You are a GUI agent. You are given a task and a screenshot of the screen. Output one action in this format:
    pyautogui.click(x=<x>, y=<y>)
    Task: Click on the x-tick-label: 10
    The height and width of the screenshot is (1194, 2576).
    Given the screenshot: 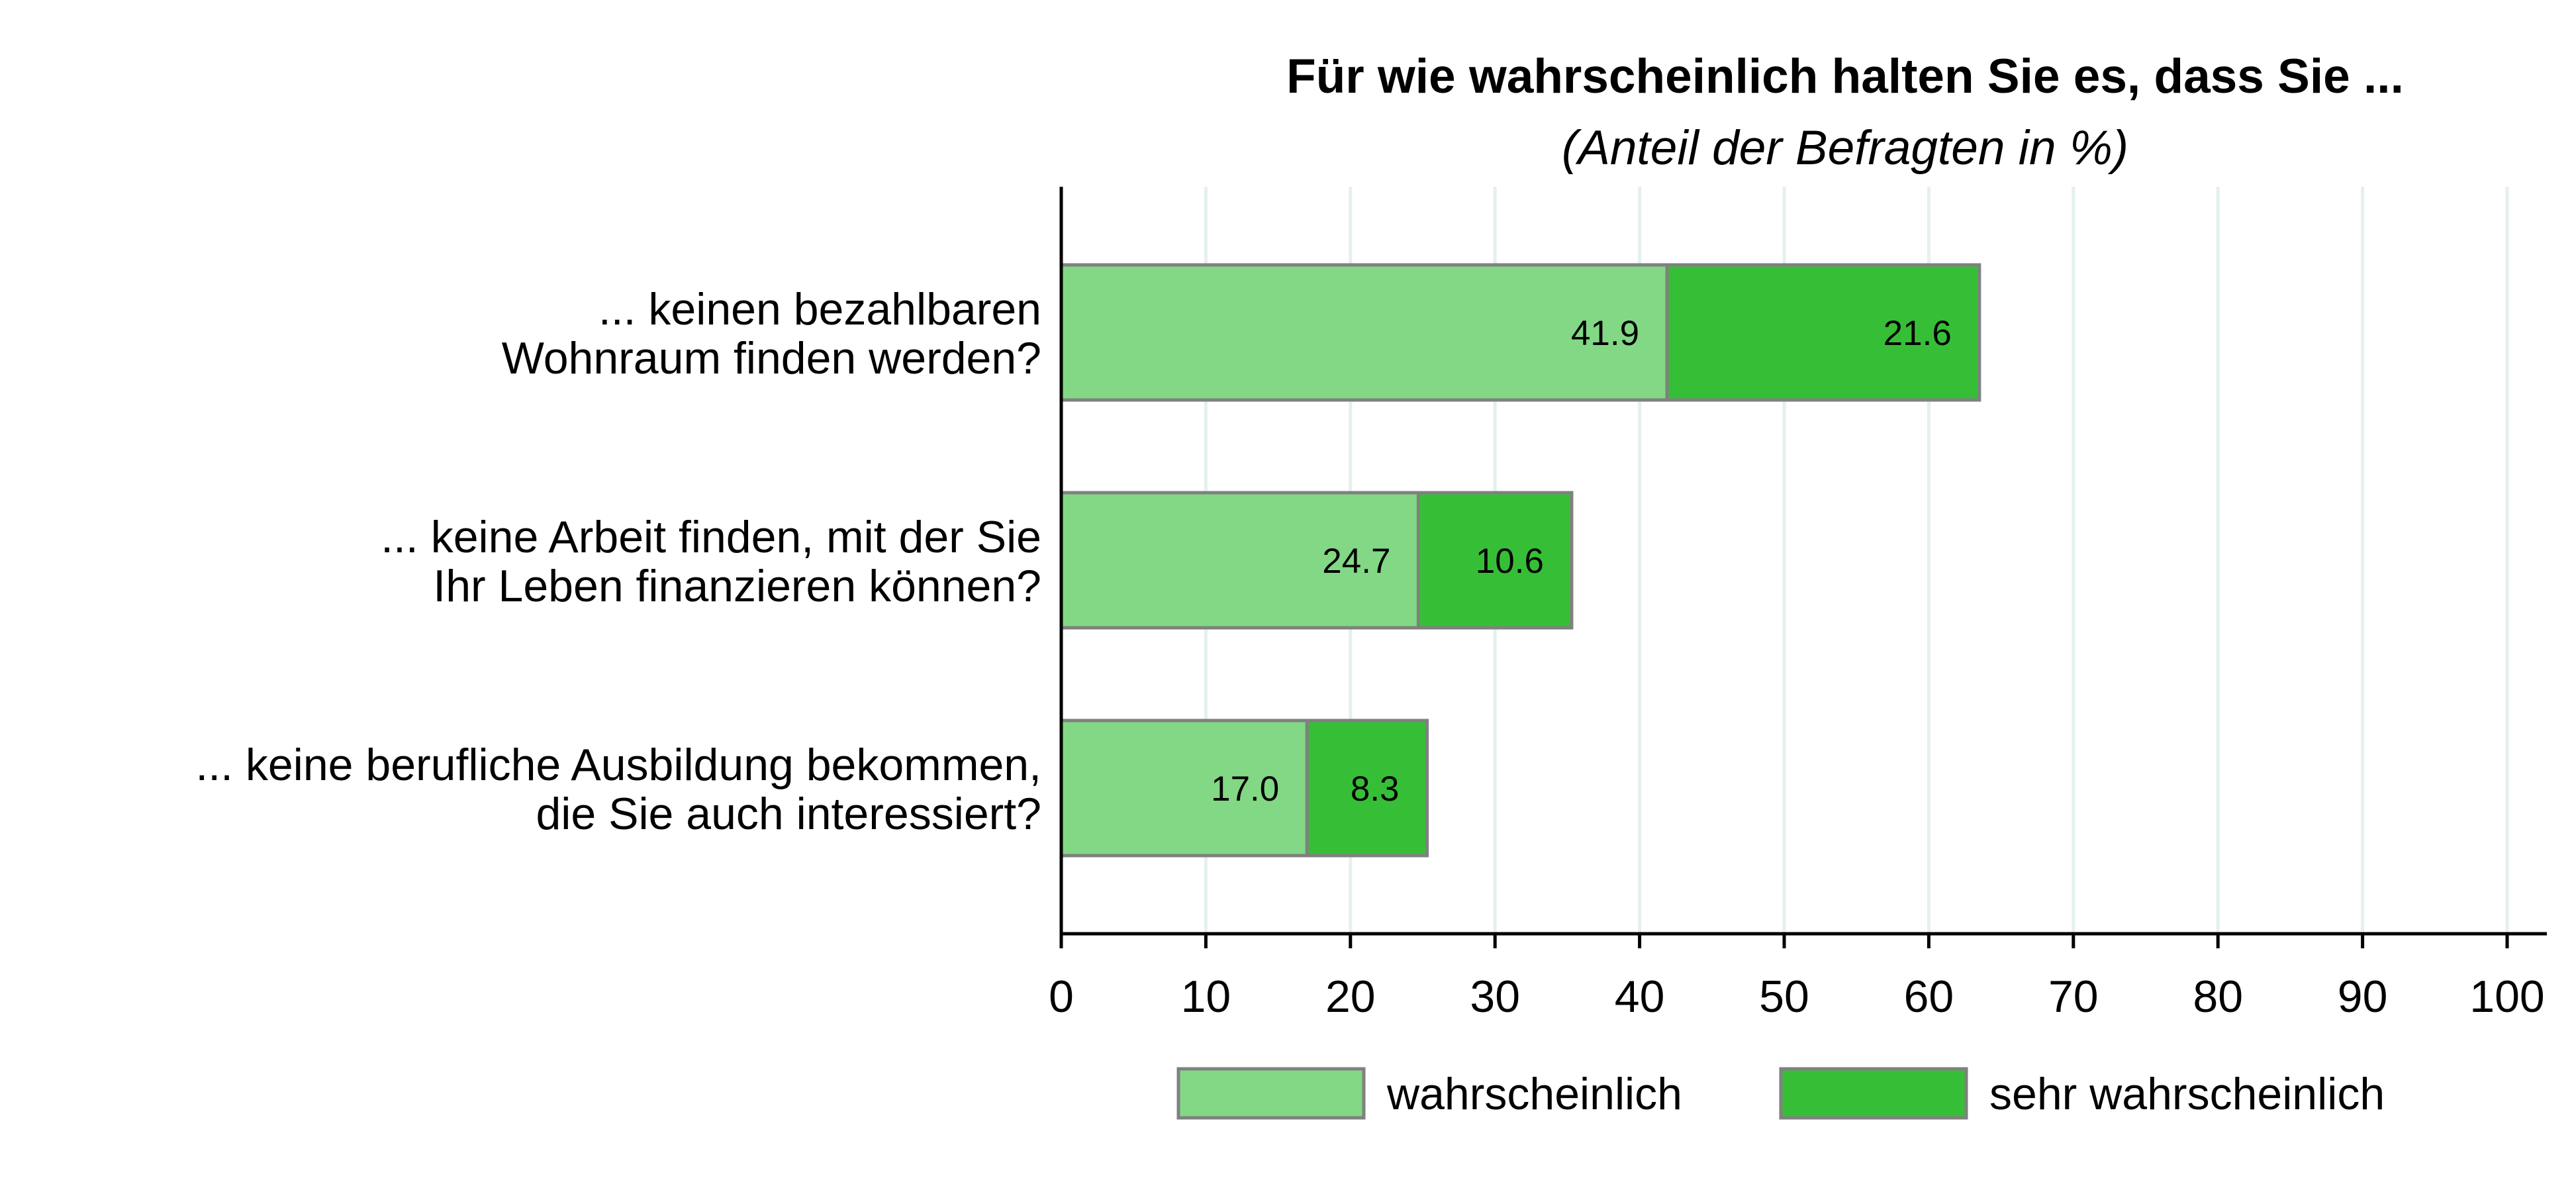 What is the action you would take?
    pyautogui.click(x=1206, y=996)
    